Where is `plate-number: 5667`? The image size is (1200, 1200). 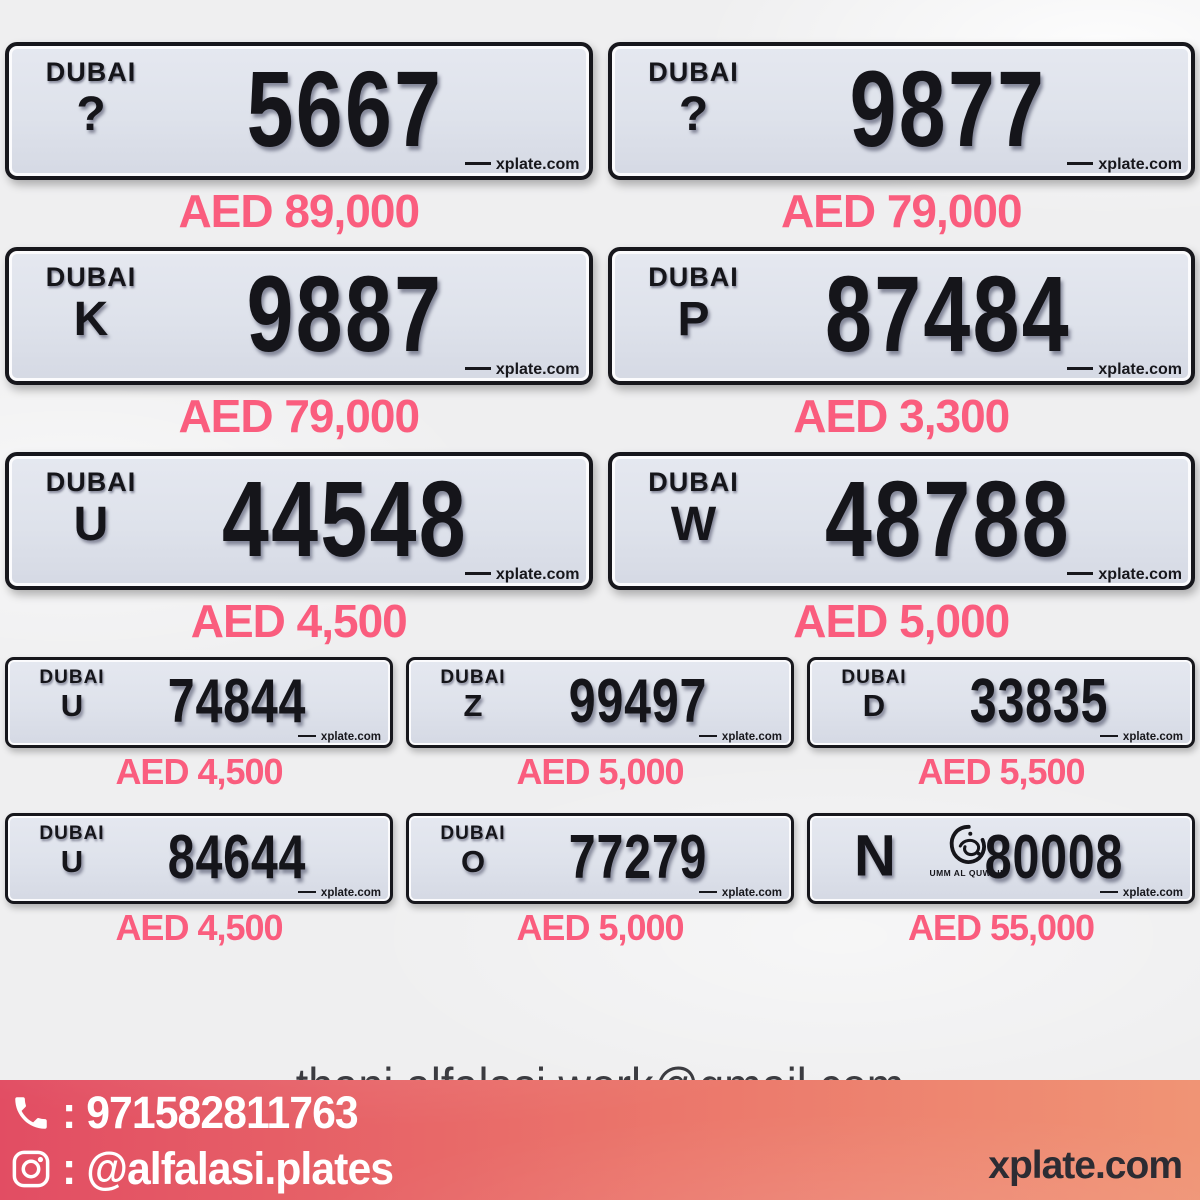 plate-number: 5667 is located at coordinates (345, 108).